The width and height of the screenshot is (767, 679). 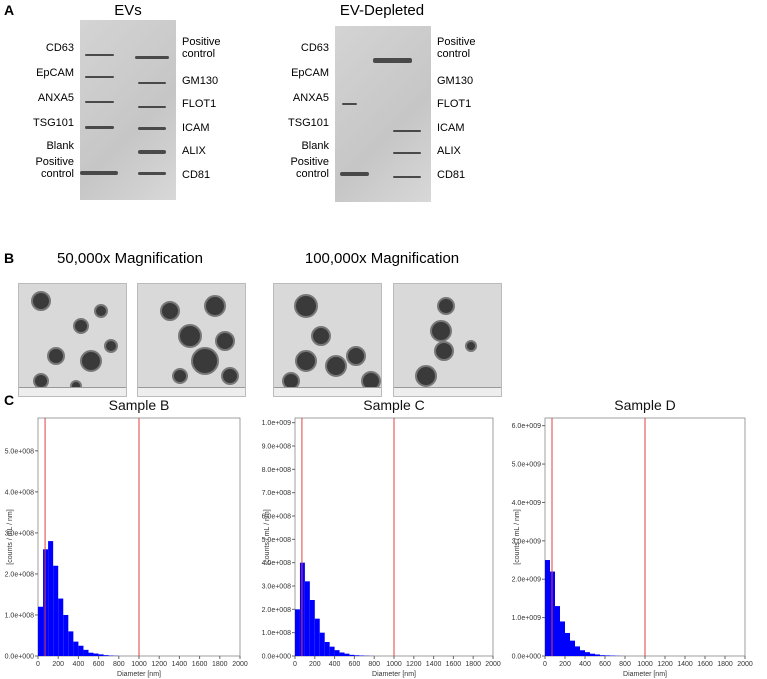 What do you see at coordinates (526, 580) in the screenshot?
I see `y-tick-label: 2.0e+009` at bounding box center [526, 580].